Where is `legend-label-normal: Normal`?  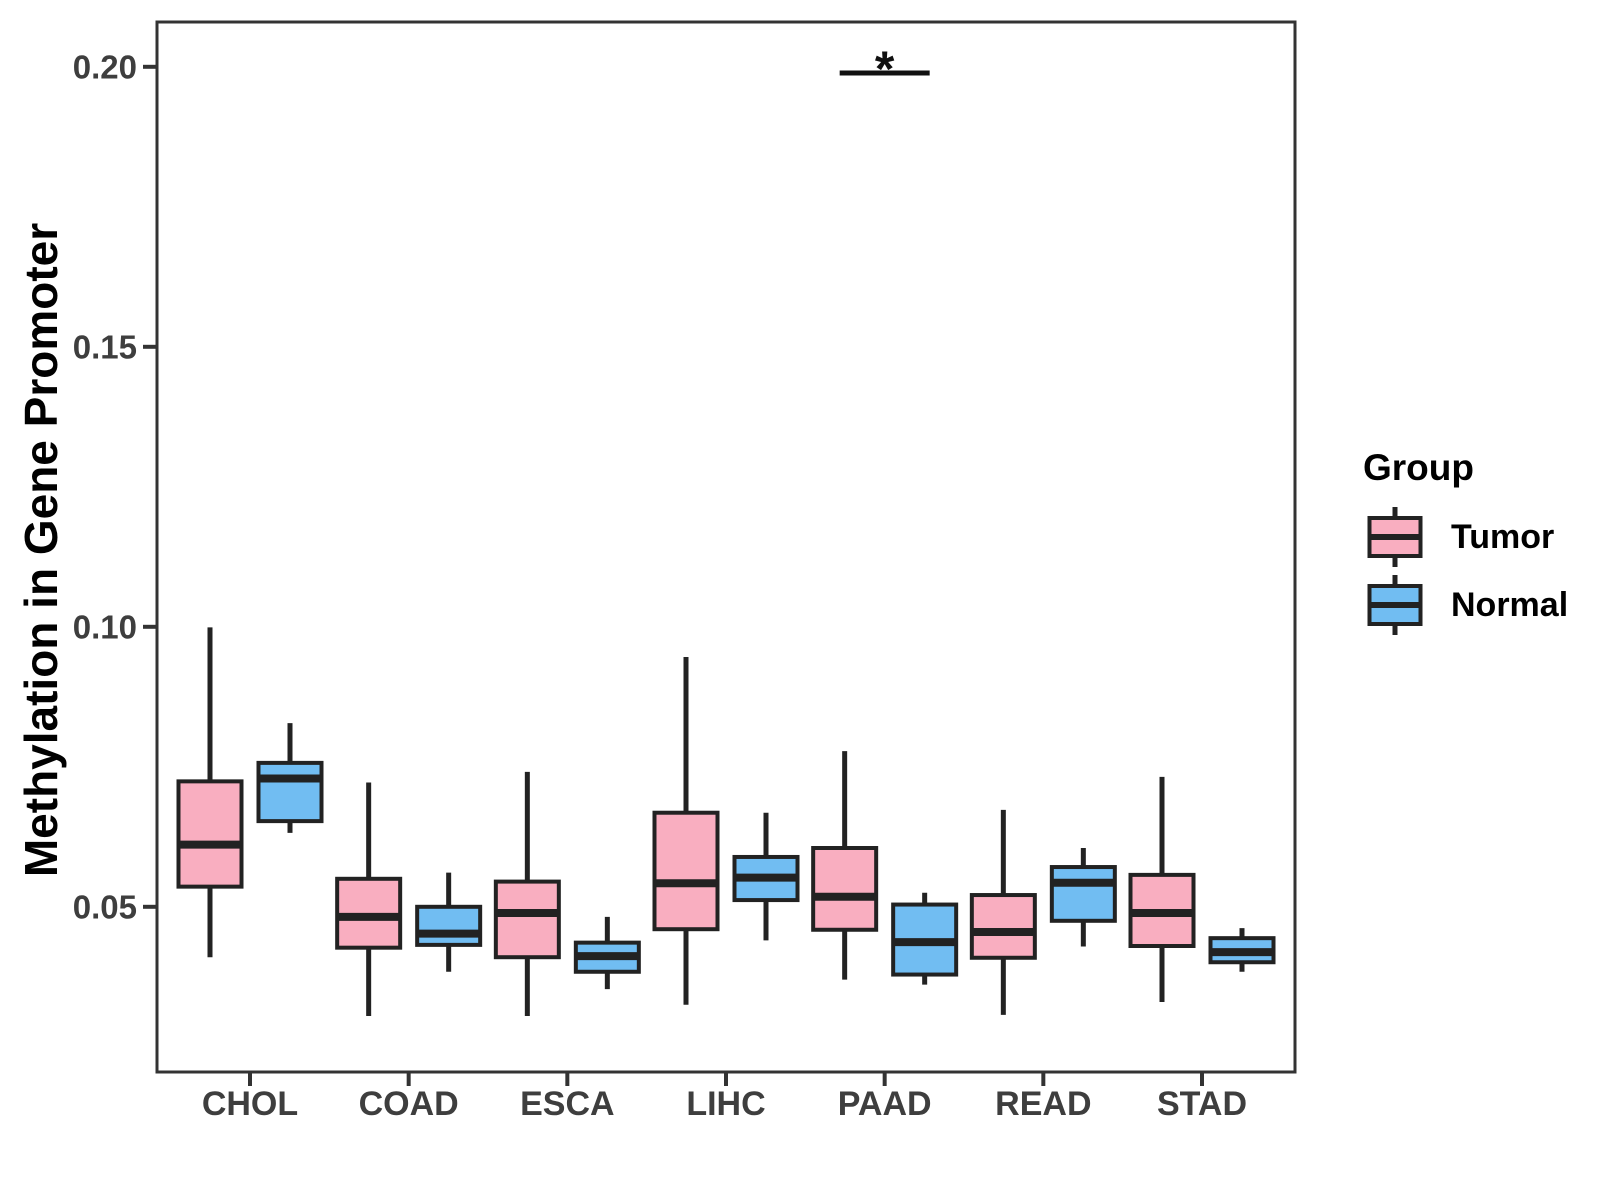 legend-label-normal: Normal is located at coordinates (1510, 604).